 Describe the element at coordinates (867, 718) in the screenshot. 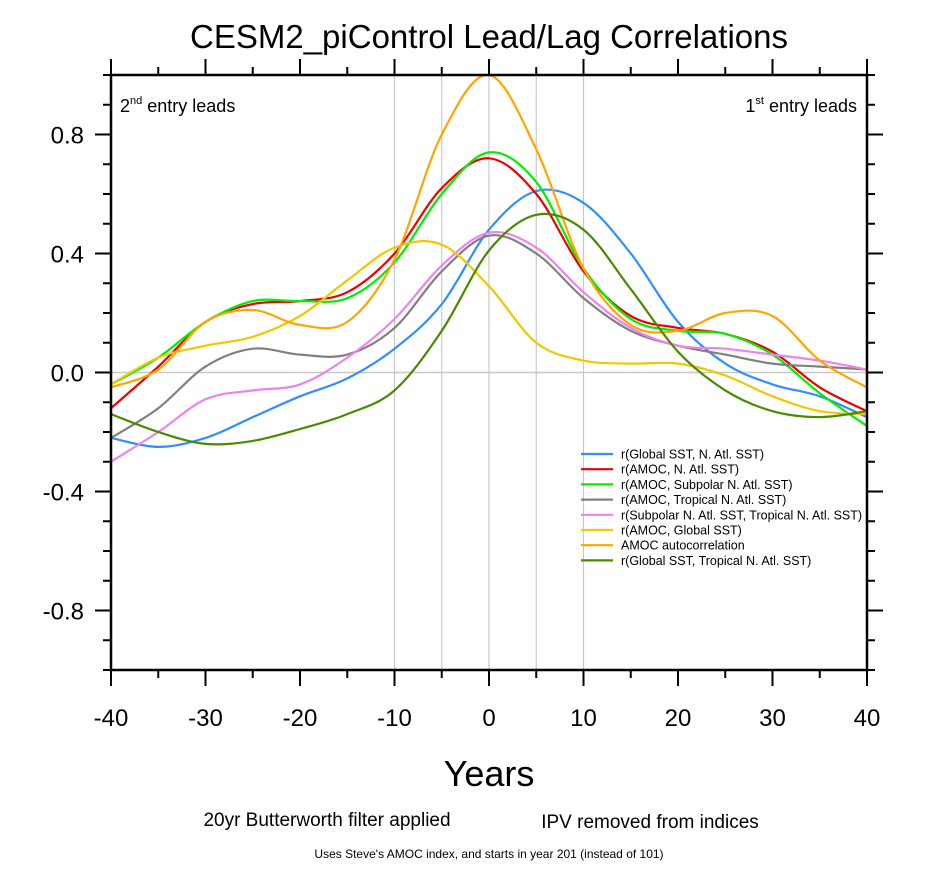

I see `x-tick-label: 40` at that location.